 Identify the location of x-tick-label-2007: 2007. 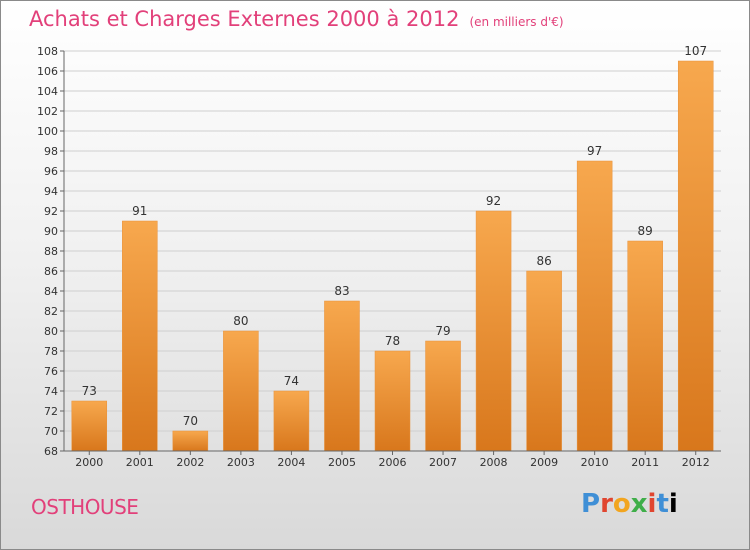
(443, 462).